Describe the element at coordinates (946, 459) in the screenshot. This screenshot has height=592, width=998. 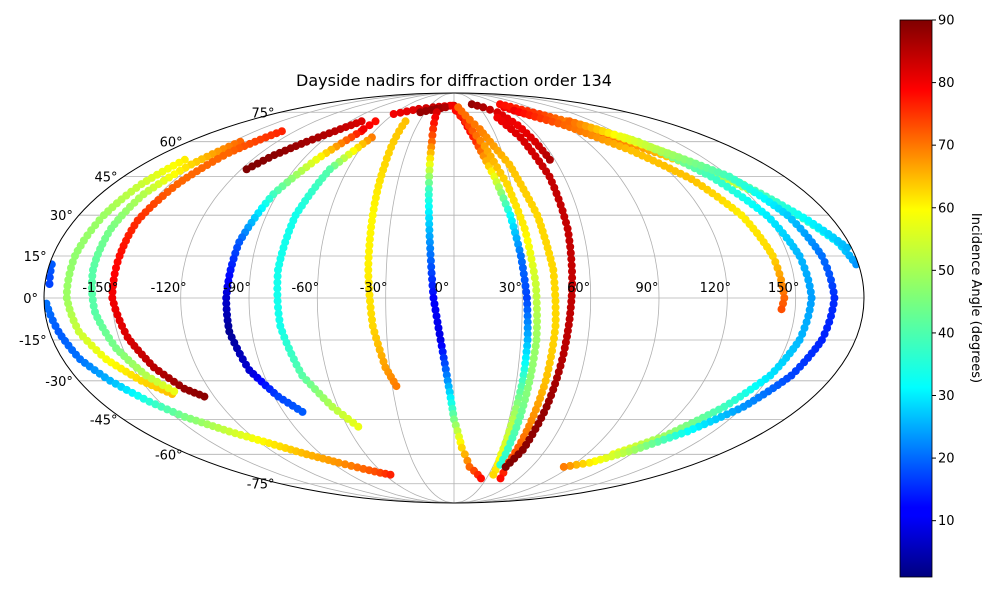
I see `colorbar-tick-label: 20` at that location.